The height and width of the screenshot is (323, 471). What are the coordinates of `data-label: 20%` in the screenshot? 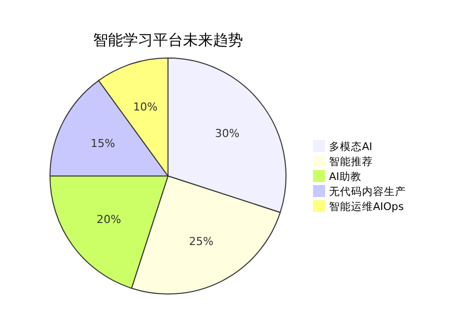 It's located at (109, 219).